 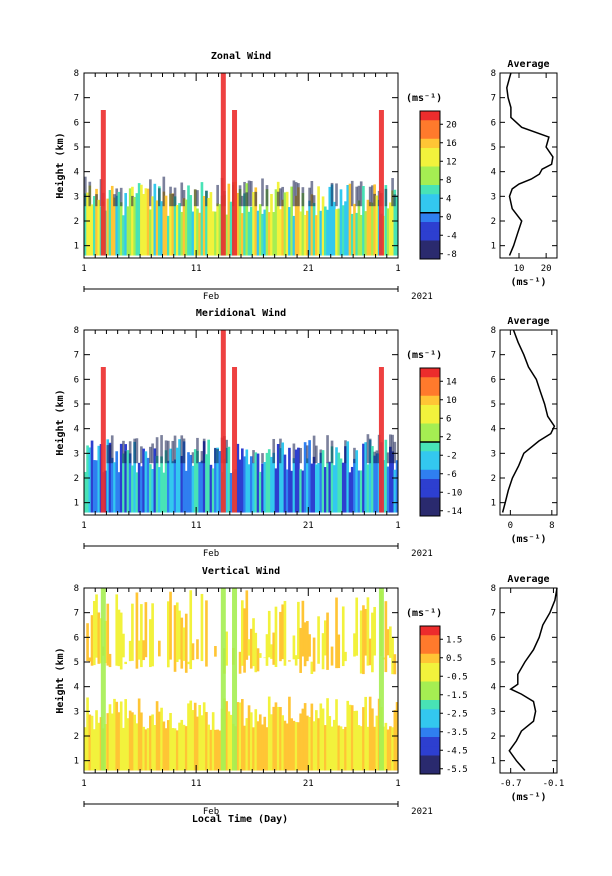 What do you see at coordinates (76, 123) in the screenshot?
I see `y-tick-label: 6` at bounding box center [76, 123].